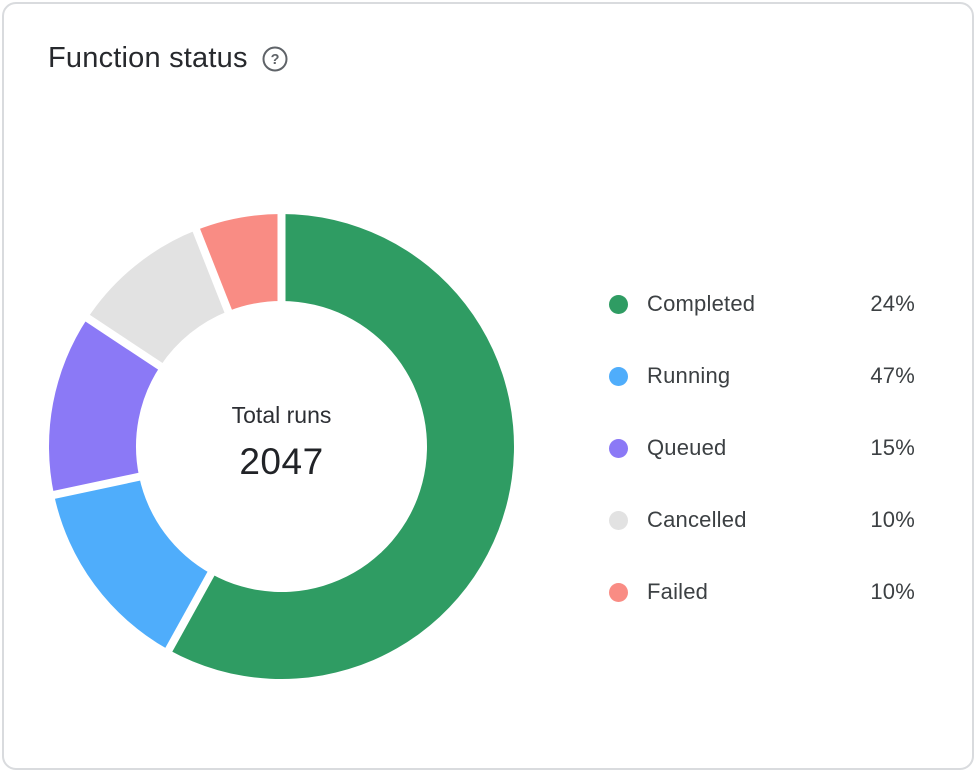  What do you see at coordinates (762, 519) in the screenshot?
I see `legend-item-cancelled: Cancelled 10%` at bounding box center [762, 519].